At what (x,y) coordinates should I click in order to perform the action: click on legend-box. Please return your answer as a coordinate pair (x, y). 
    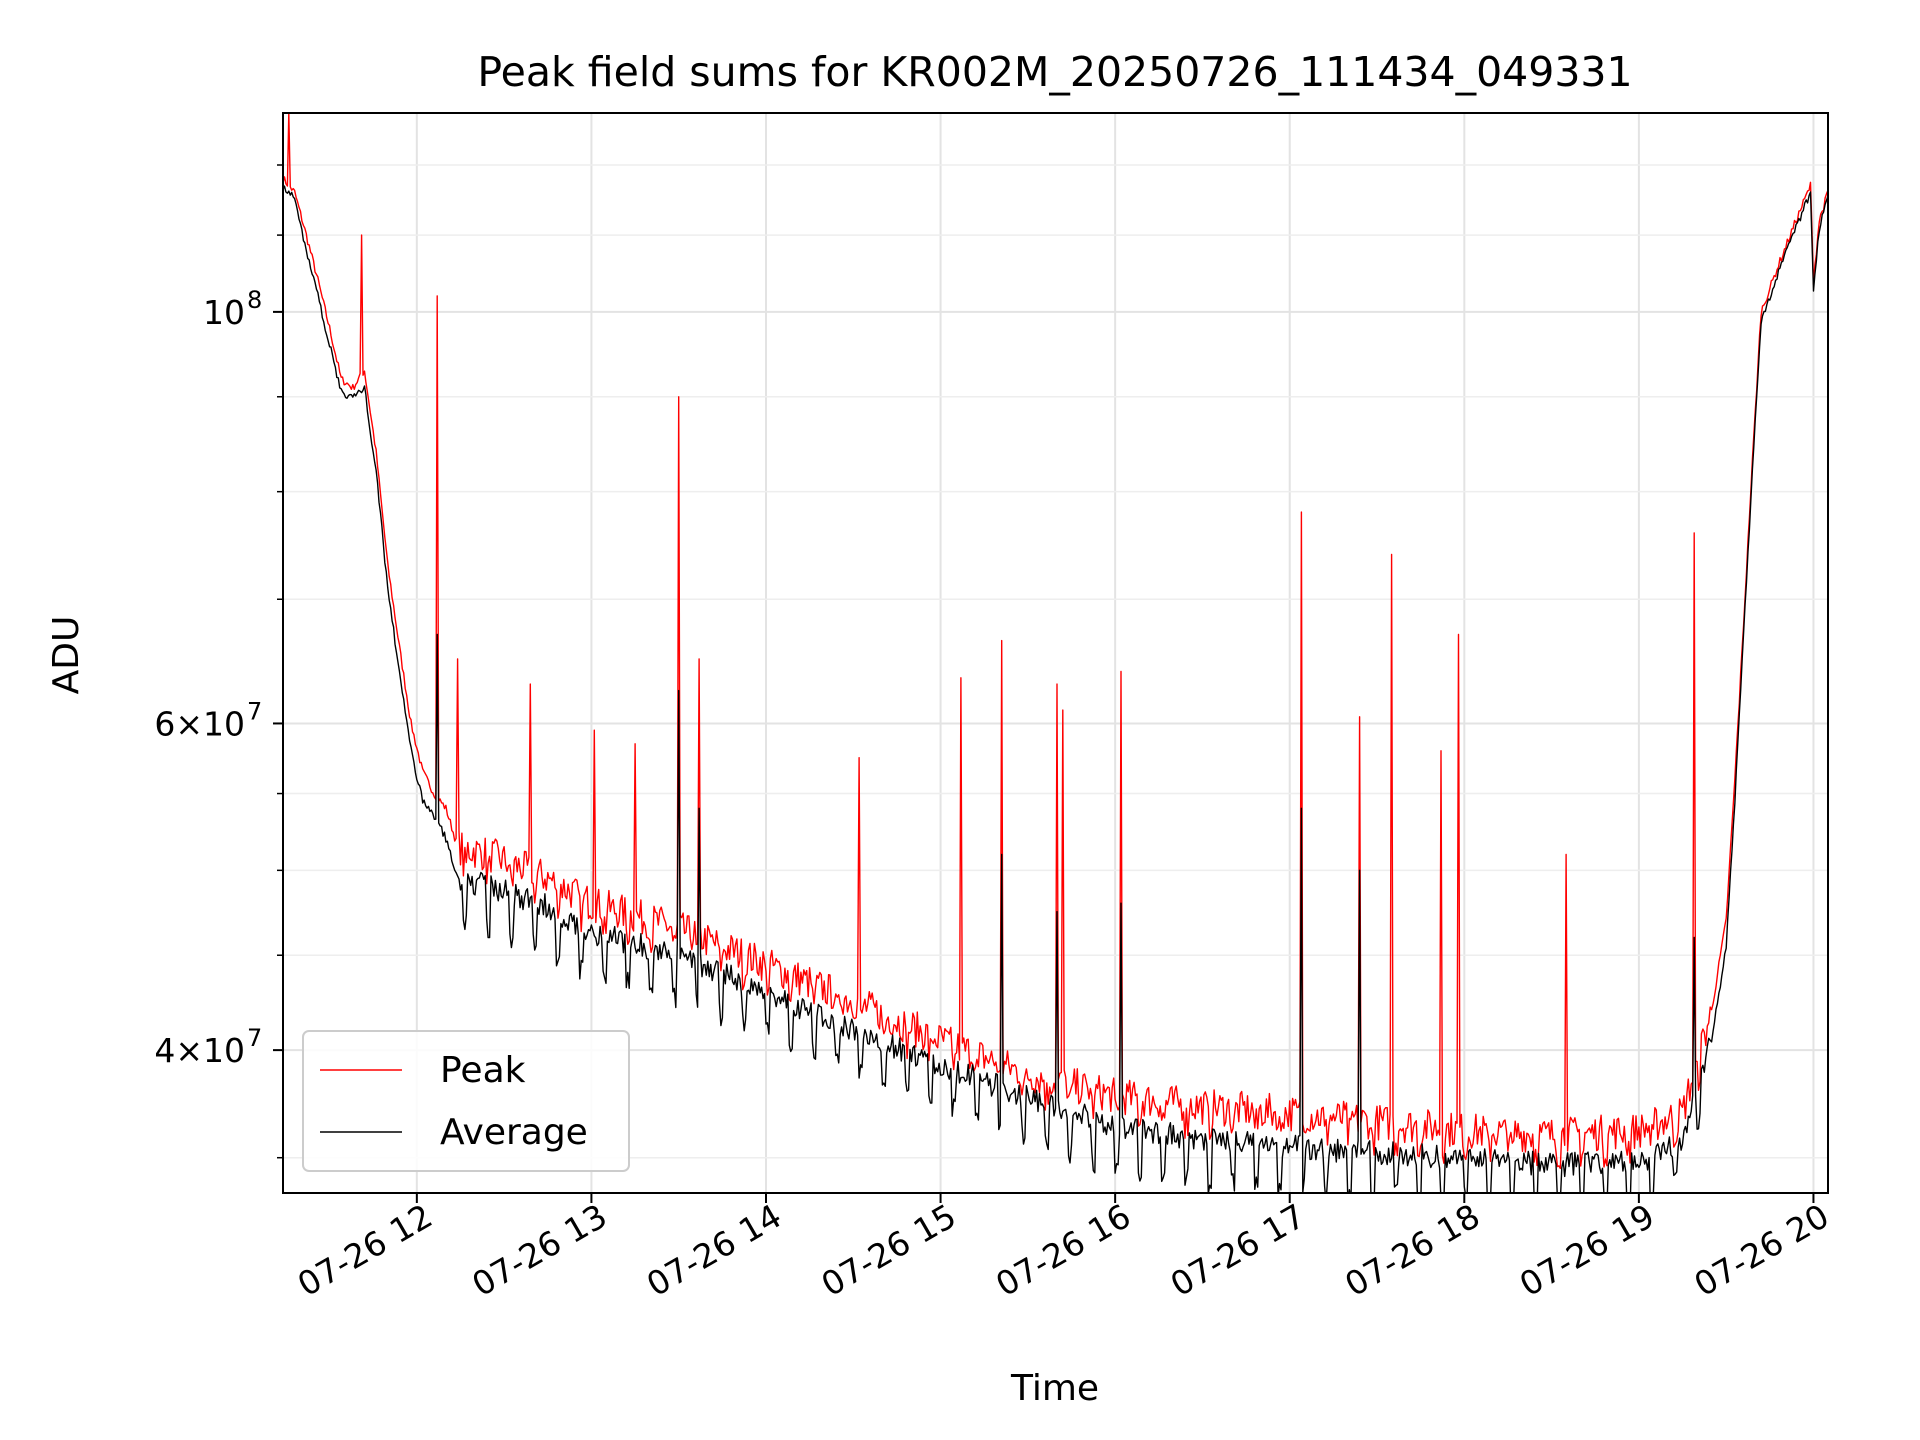
    Looking at the image, I should click on (466, 1101).